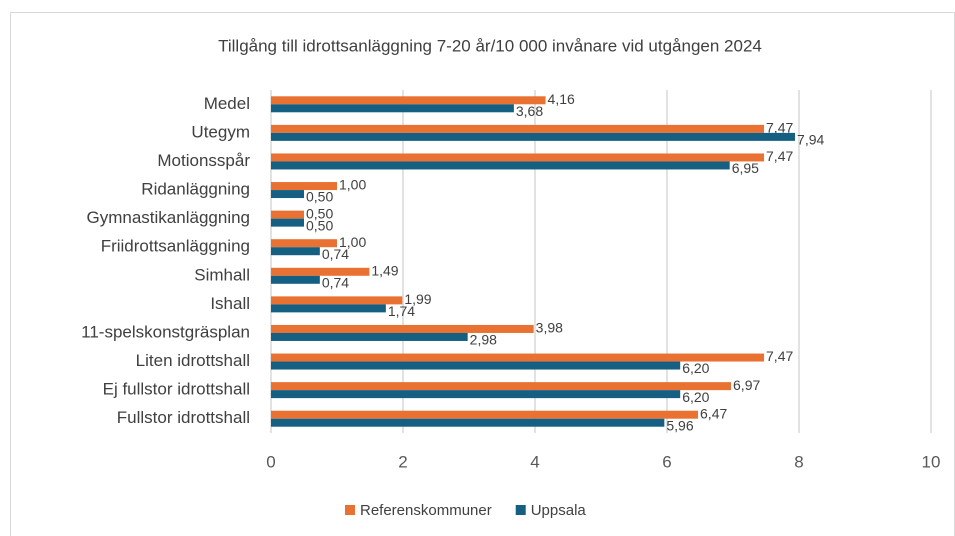  I want to click on value-label: 4,16, so click(561, 99).